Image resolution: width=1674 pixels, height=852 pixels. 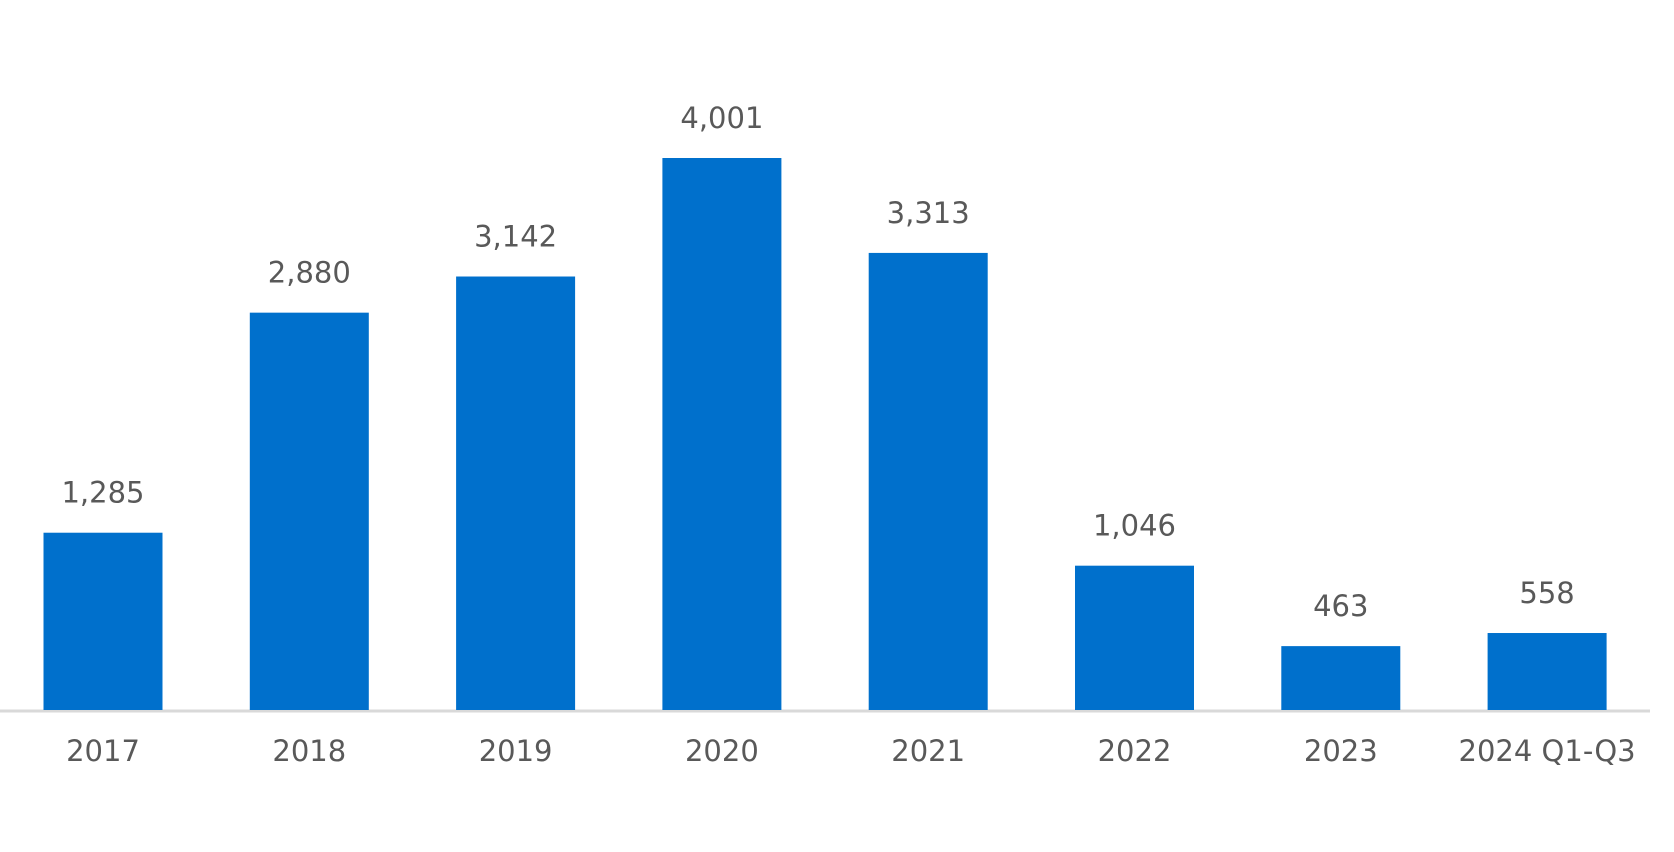 What do you see at coordinates (1341, 751) in the screenshot?
I see `x-tick-label: 2023` at bounding box center [1341, 751].